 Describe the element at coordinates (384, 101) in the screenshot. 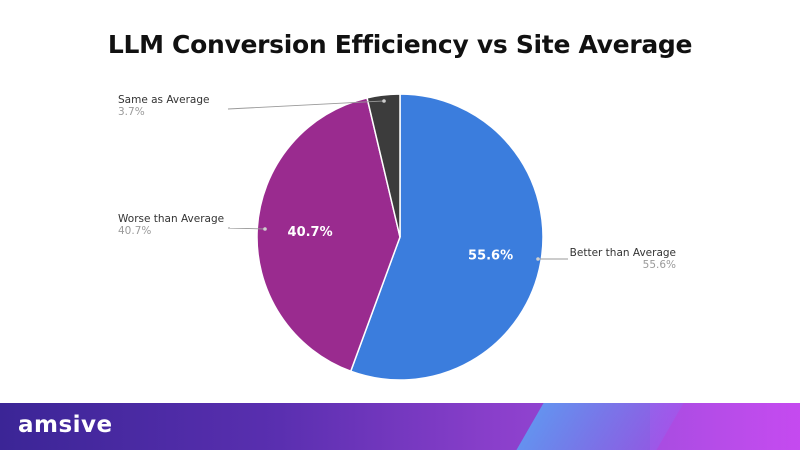

I see `leader-dot-same-as-average` at that location.